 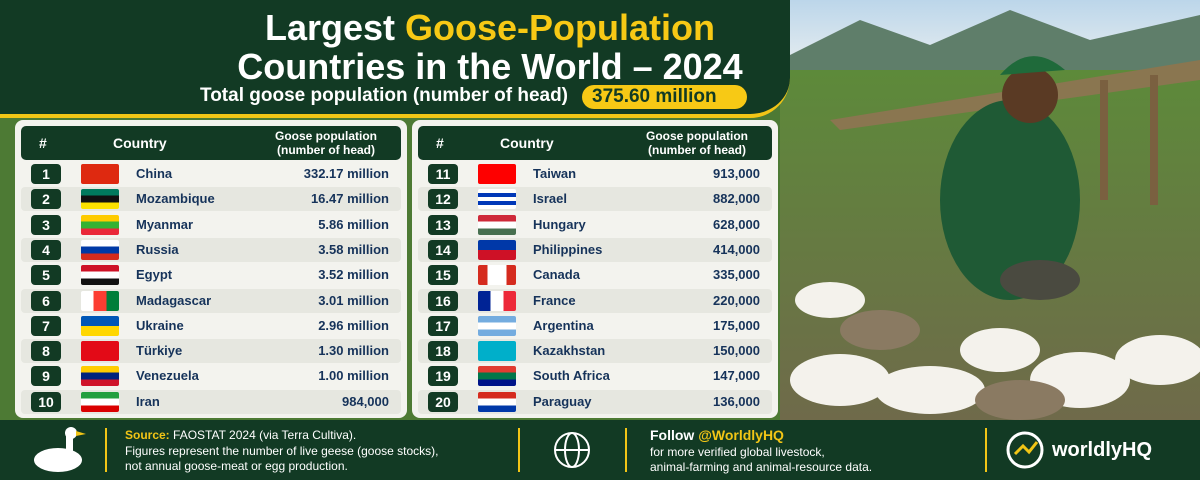 What do you see at coordinates (1102, 450) in the screenshot?
I see `logo-text: worldlyHQ` at bounding box center [1102, 450].